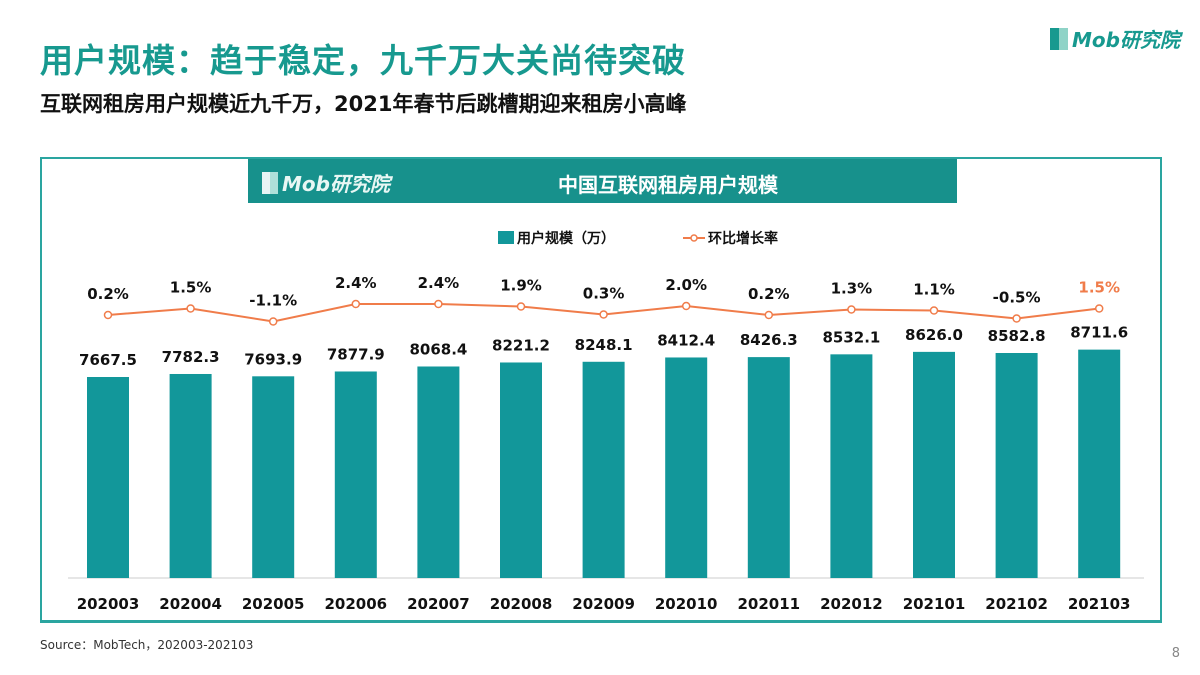  I want to click on growth-label: 0.3%, so click(604, 294).